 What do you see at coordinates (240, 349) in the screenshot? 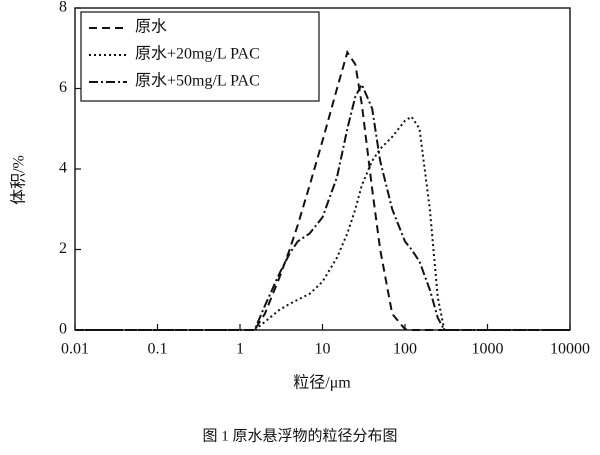
I see `x-tick-label: 1` at bounding box center [240, 349].